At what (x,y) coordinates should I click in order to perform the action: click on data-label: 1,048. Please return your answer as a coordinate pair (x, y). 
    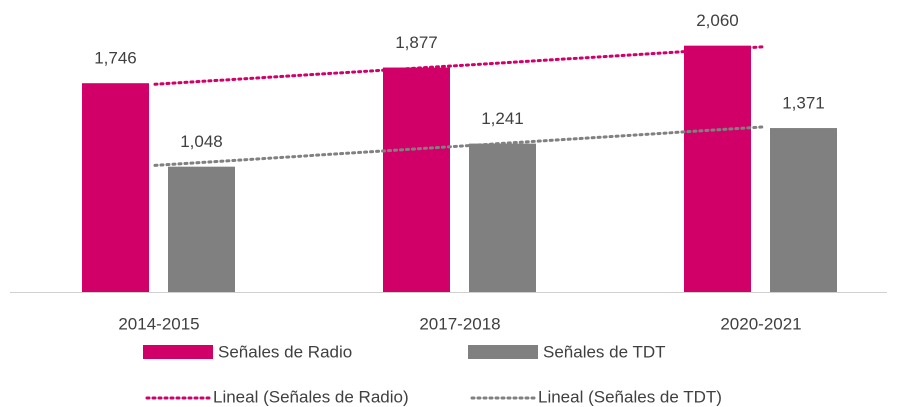
    Looking at the image, I should click on (201, 141).